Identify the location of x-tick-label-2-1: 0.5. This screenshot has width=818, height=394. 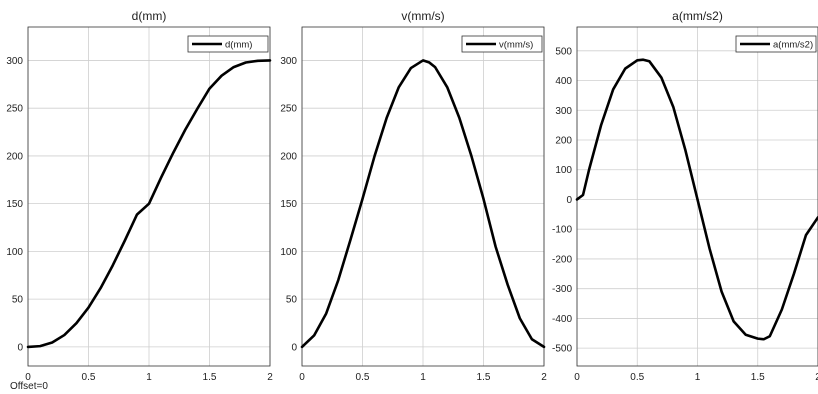
(363, 377).